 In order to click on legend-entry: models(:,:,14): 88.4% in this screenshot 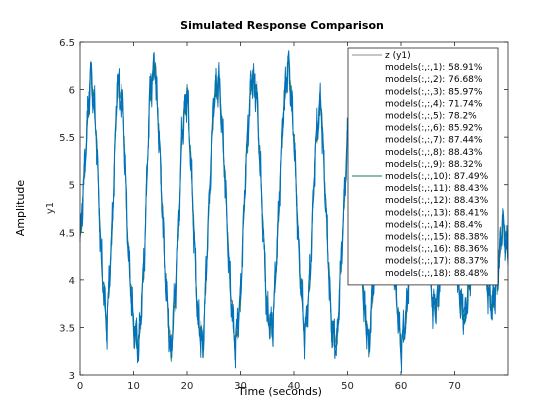, I will do `click(434, 225)`.